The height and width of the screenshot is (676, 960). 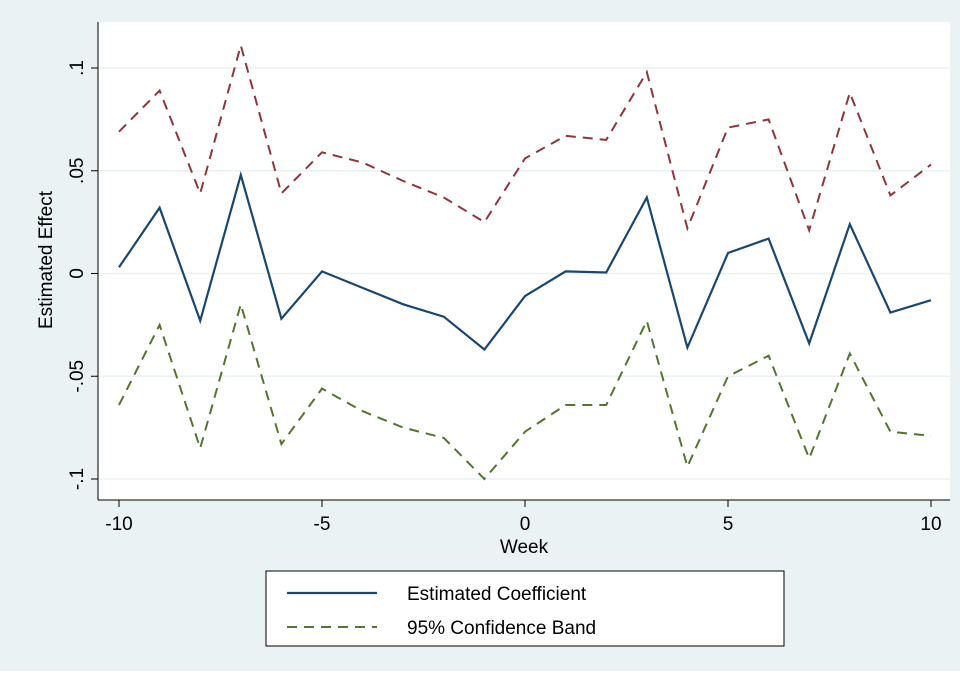 I want to click on y-tick-label: -.05, so click(x=77, y=376).